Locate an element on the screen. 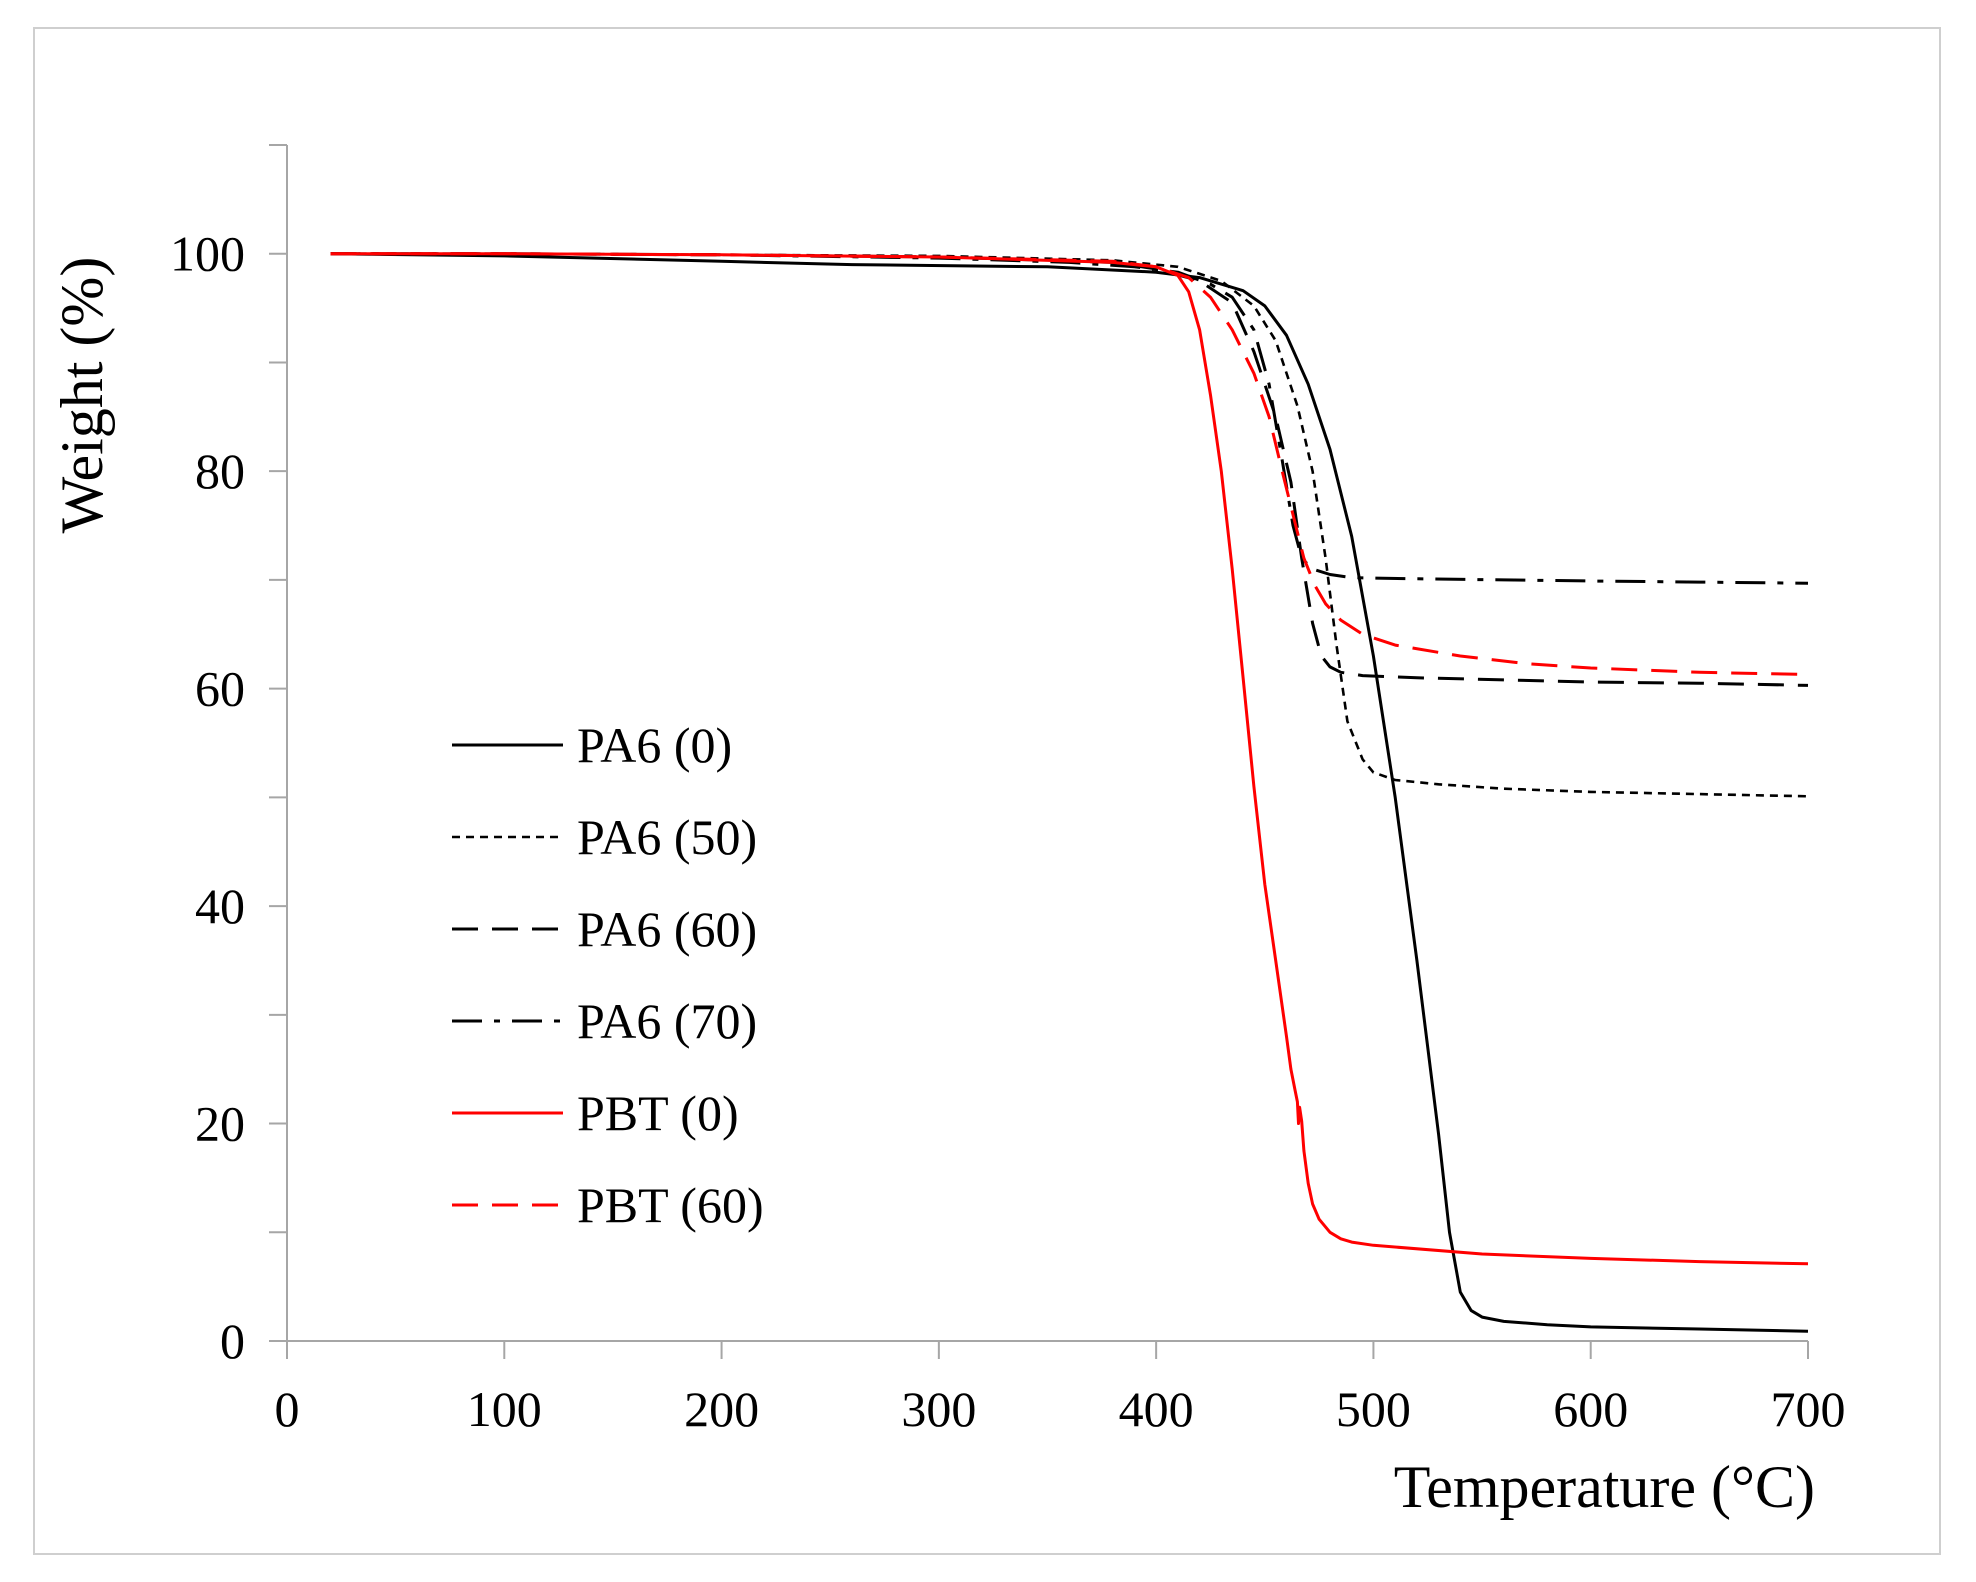 The width and height of the screenshot is (1976, 1582). x-tick-label: 300 is located at coordinates (938, 1409).